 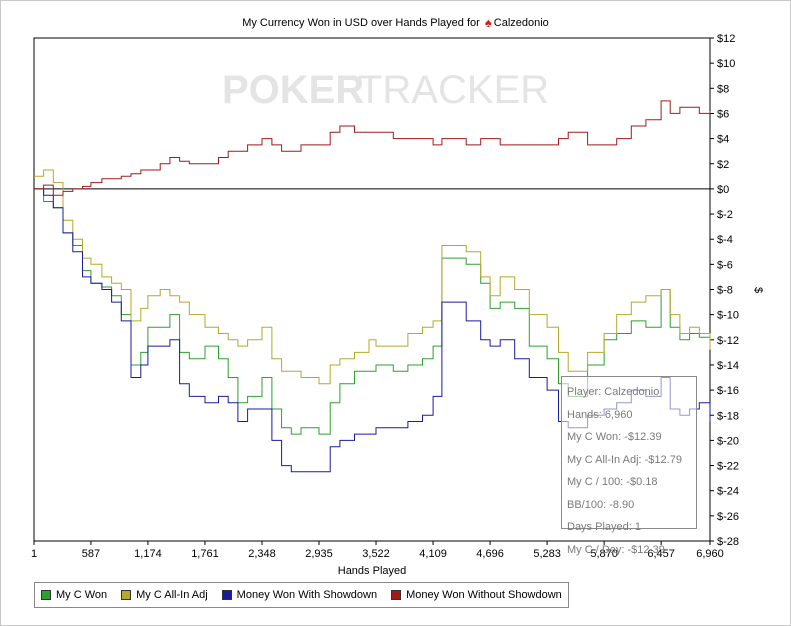 What do you see at coordinates (723, 114) in the screenshot?
I see `y-tick-label: $6` at bounding box center [723, 114].